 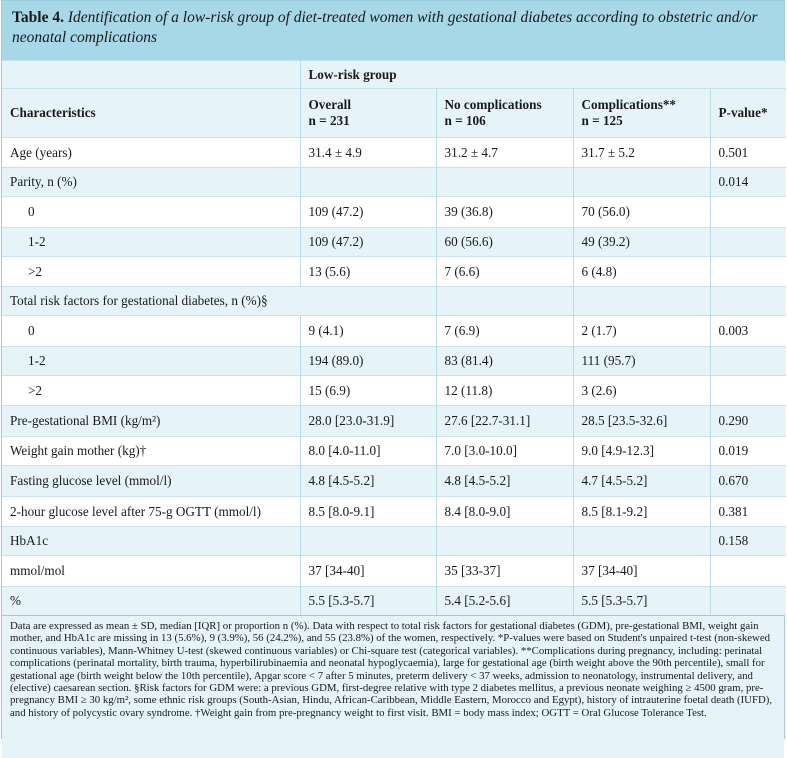 I want to click on col-header-no-complications: No complications n = 106, so click(x=504, y=113).